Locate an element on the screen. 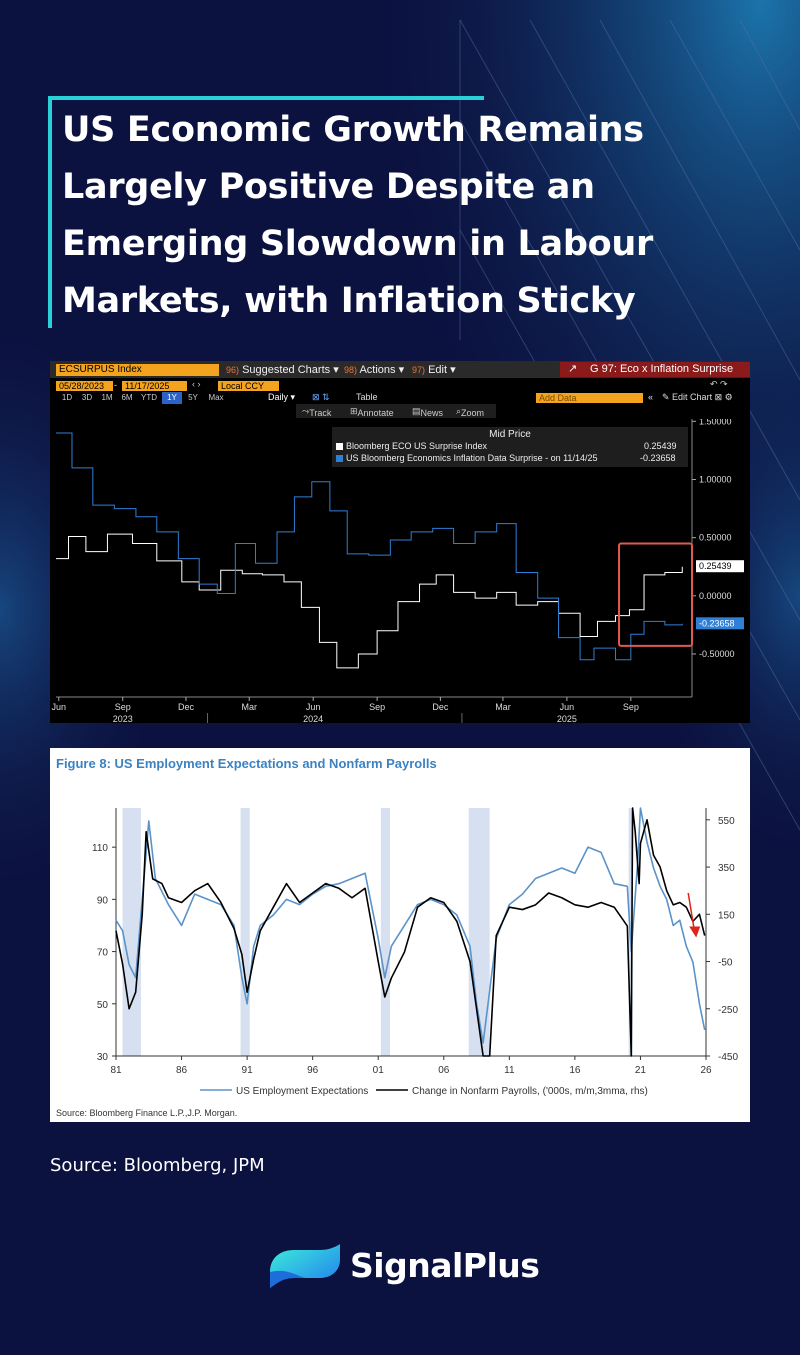 The width and height of the screenshot is (800, 1355). track-tool: ⤳ Track is located at coordinates (317, 412).